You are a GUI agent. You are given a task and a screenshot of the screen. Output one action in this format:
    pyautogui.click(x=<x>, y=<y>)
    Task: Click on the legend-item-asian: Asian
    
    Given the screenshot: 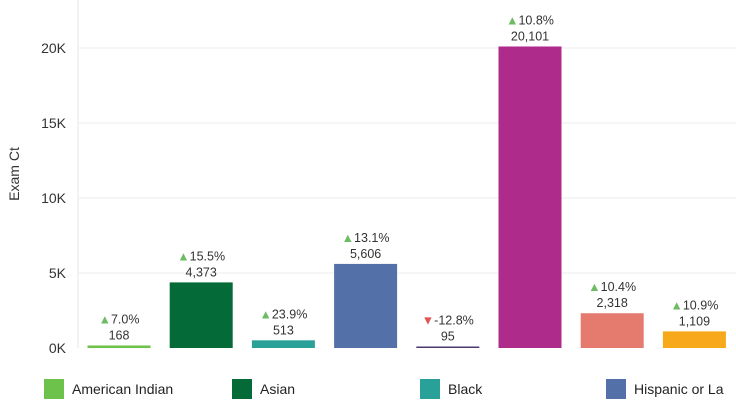 What is the action you would take?
    pyautogui.click(x=263, y=389)
    